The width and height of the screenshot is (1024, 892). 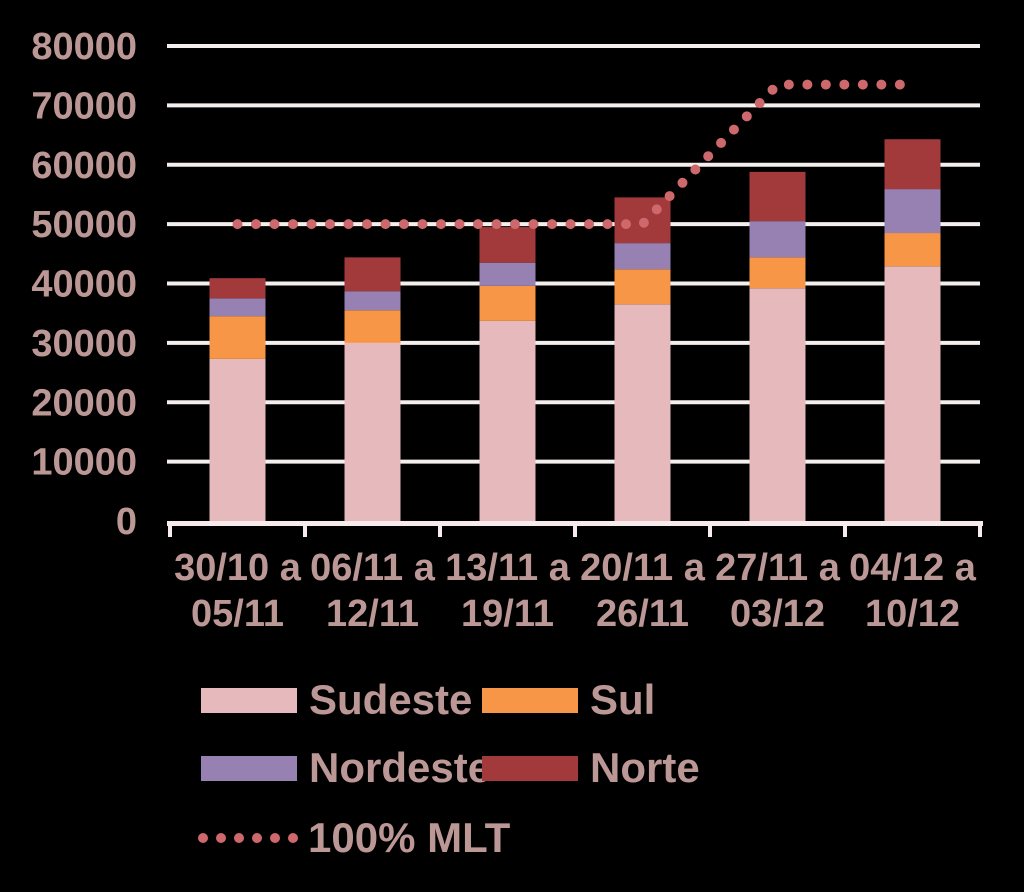 What do you see at coordinates (575, 154) in the screenshot?
I see `mlt-dotted-line` at bounding box center [575, 154].